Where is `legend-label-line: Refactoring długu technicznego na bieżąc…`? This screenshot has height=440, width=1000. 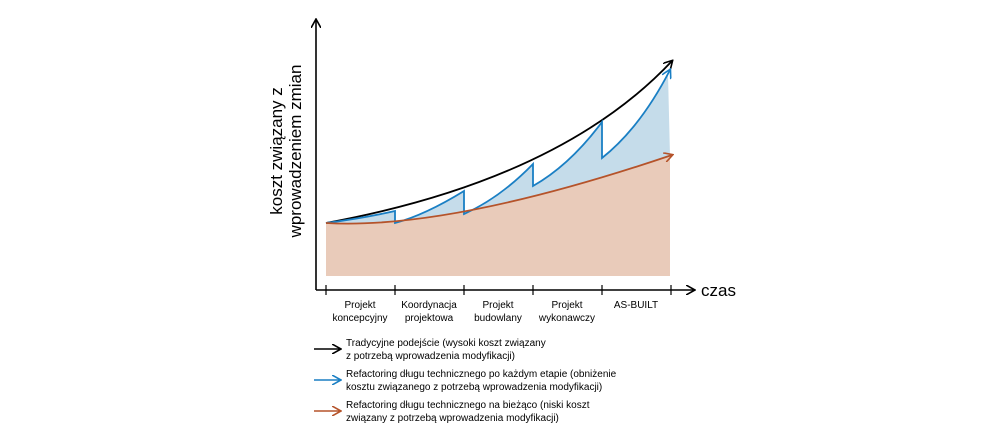 legend-label-line: Refactoring długu technicznego na bieżąc… is located at coordinates (468, 405).